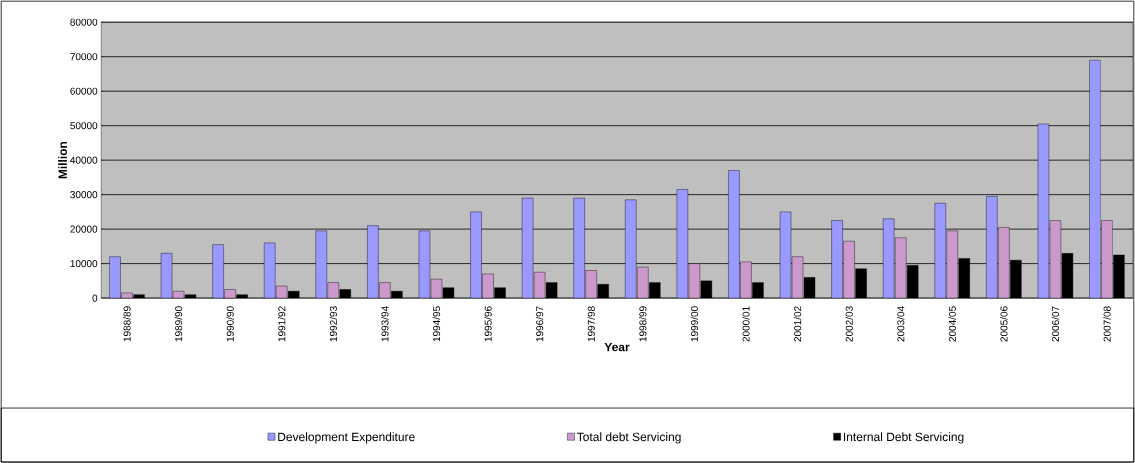 The width and height of the screenshot is (1135, 463). Describe the element at coordinates (488, 324) in the screenshot. I see `x-tick-label: 1995/96` at that location.